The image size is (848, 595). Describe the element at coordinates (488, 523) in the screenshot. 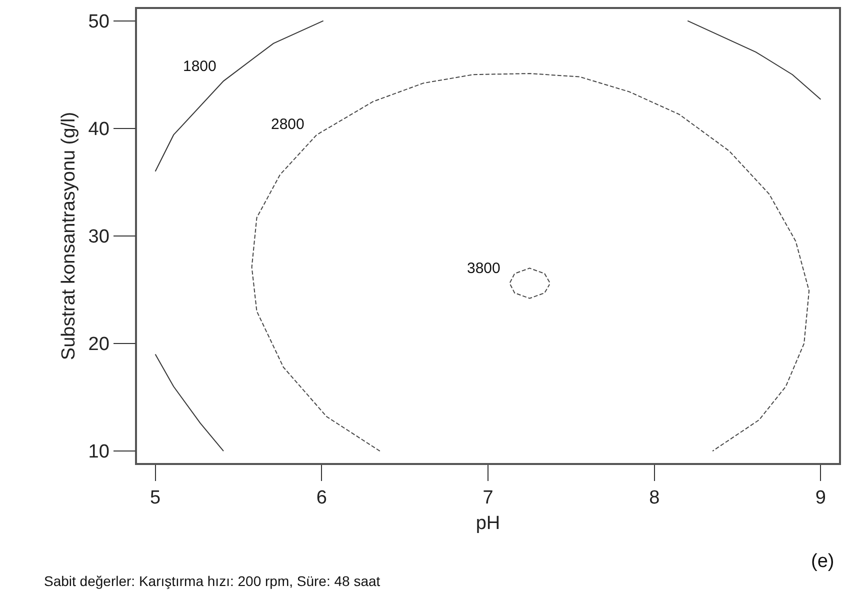

I see `x-axis-title: pH` at that location.